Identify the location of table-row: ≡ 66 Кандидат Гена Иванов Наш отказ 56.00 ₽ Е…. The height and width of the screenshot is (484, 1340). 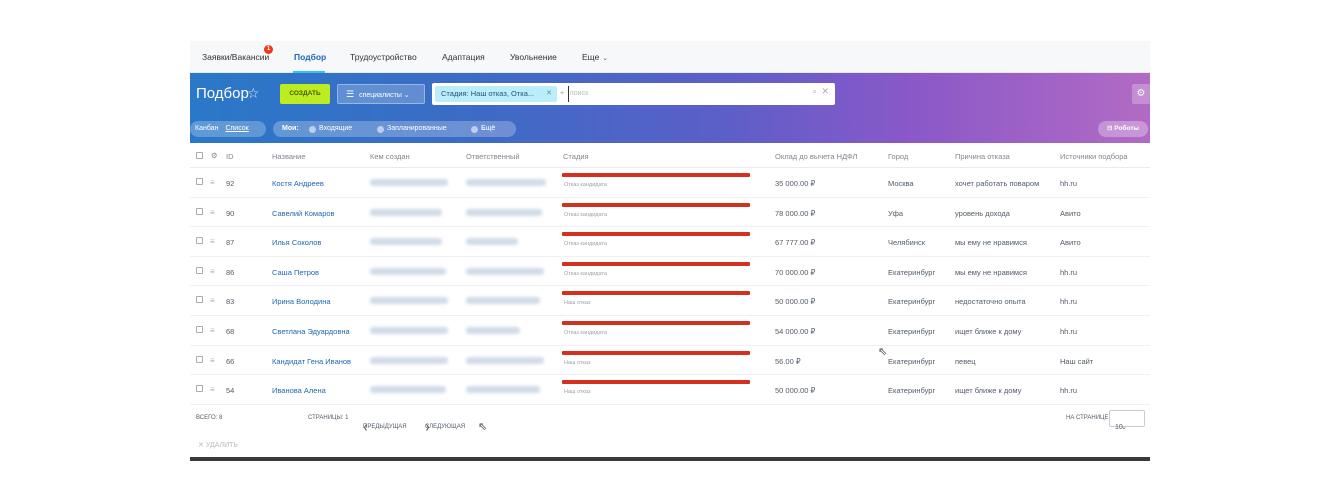
(670, 361).